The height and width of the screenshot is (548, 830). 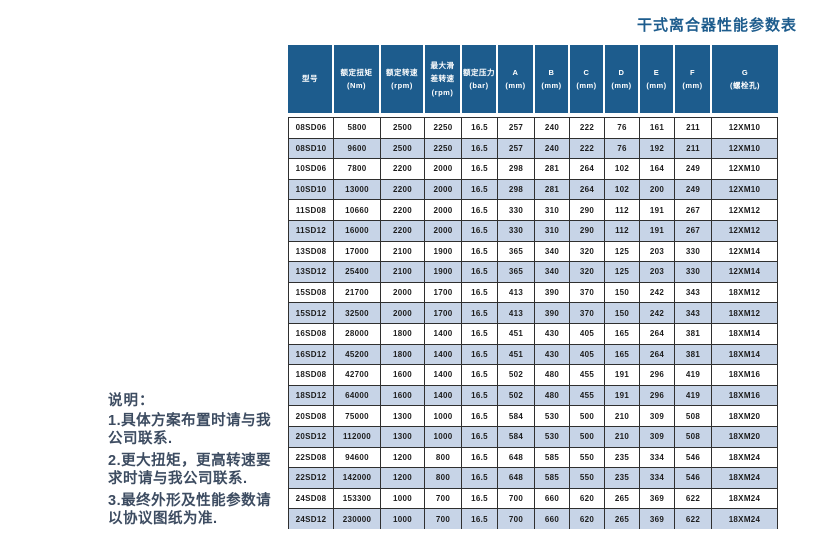 What do you see at coordinates (587, 518) in the screenshot?
I see `table-cell: 620` at bounding box center [587, 518].